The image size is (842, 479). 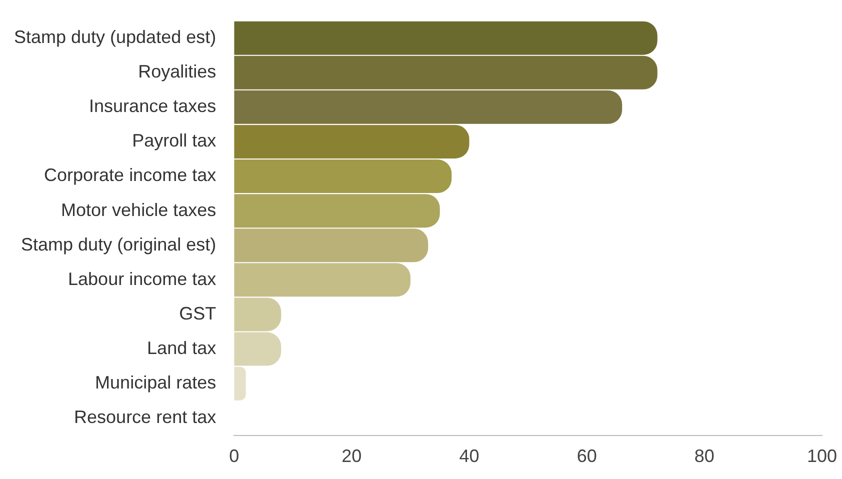 What do you see at coordinates (586, 456) in the screenshot?
I see `x-tick-label: 60` at bounding box center [586, 456].